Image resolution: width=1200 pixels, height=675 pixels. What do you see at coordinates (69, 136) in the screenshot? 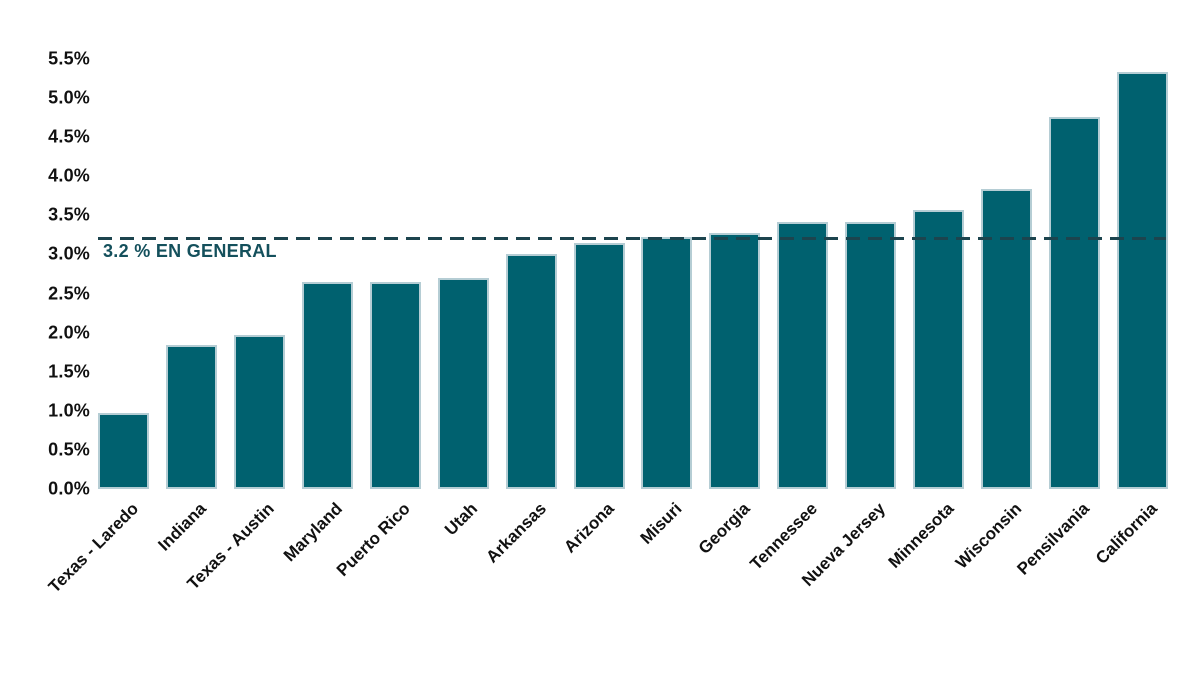
I see `y-tick-label: 4.5%` at bounding box center [69, 136].